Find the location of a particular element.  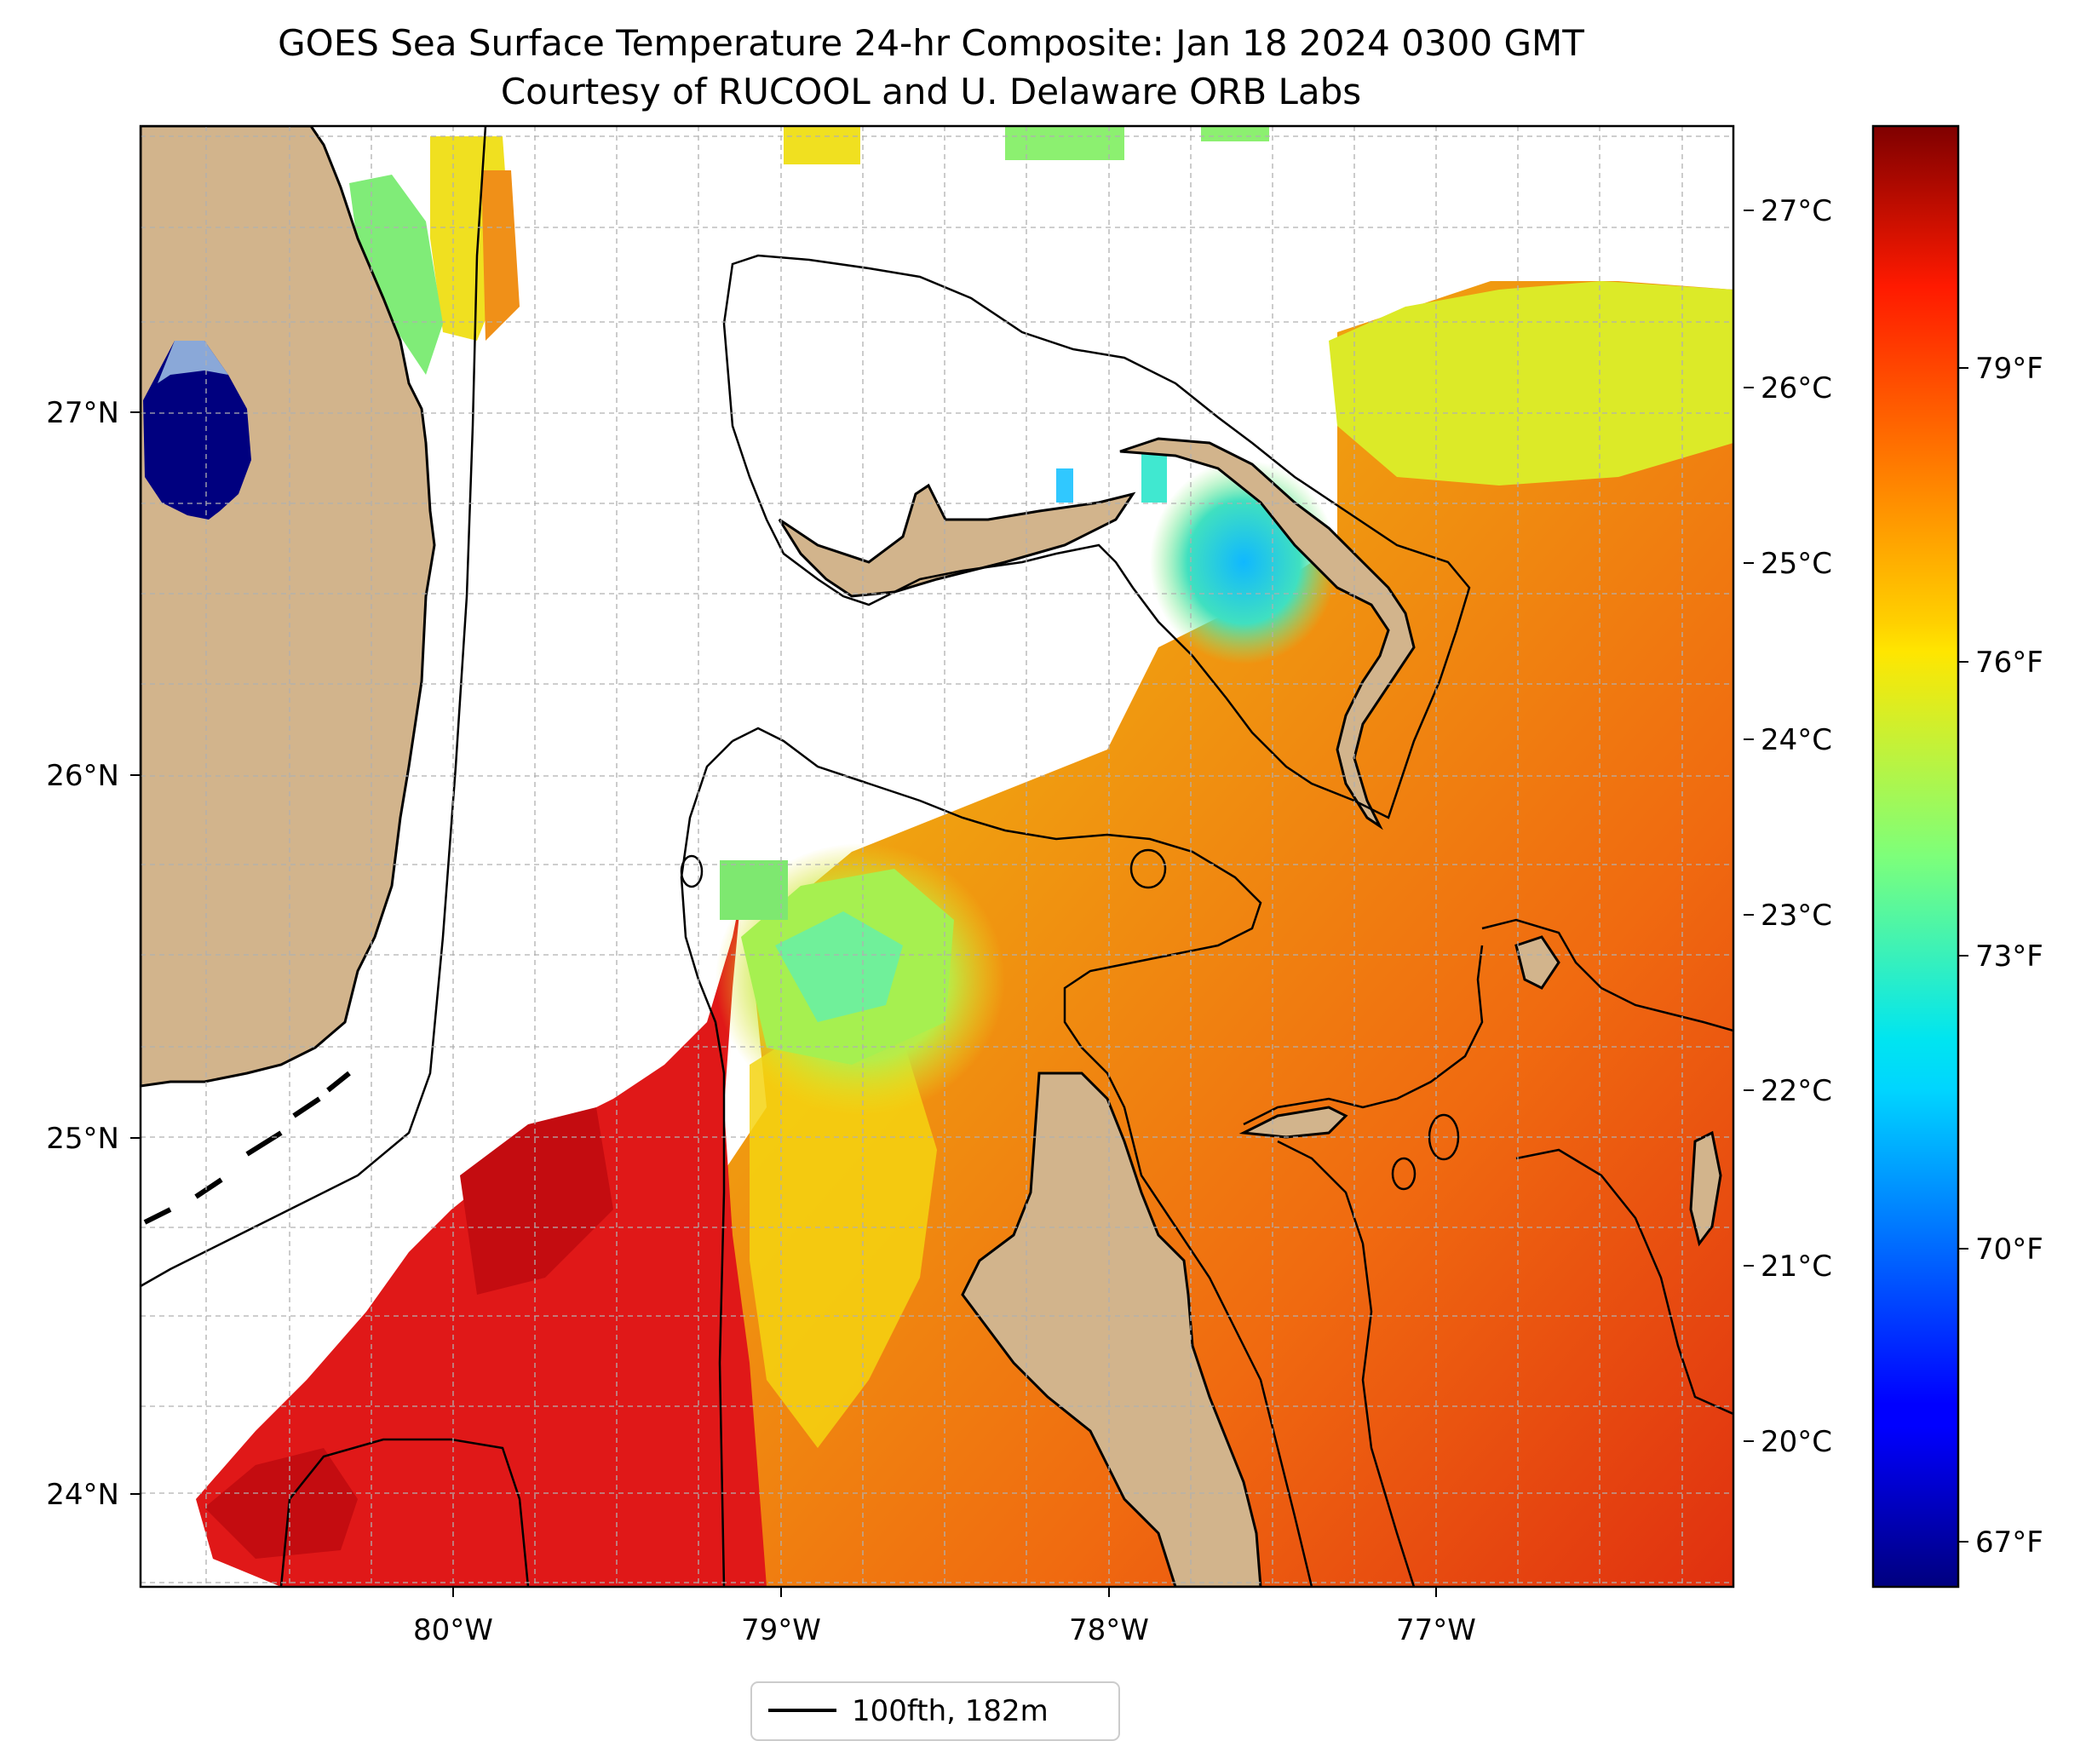

lat-label-25: 25°N is located at coordinates (82, 1139).